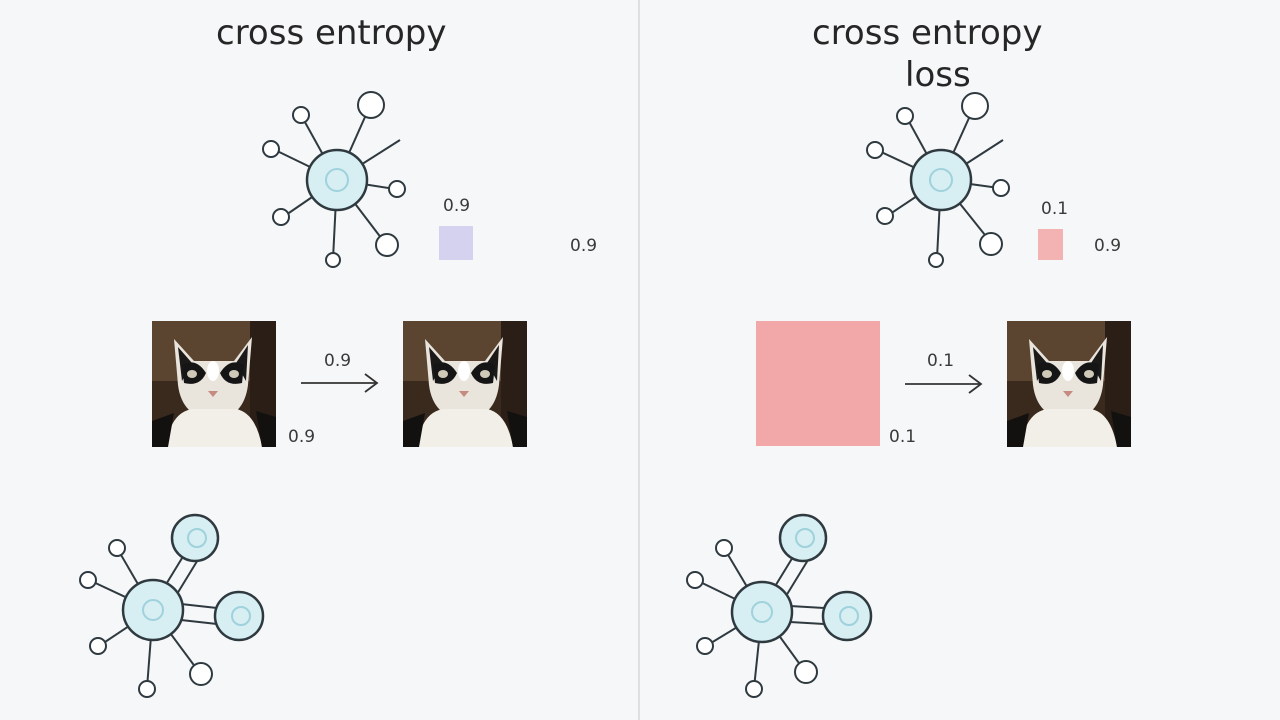 The image size is (1280, 720). What do you see at coordinates (941, 361) in the screenshot?
I see `arrow-value: 0.1` at bounding box center [941, 361].